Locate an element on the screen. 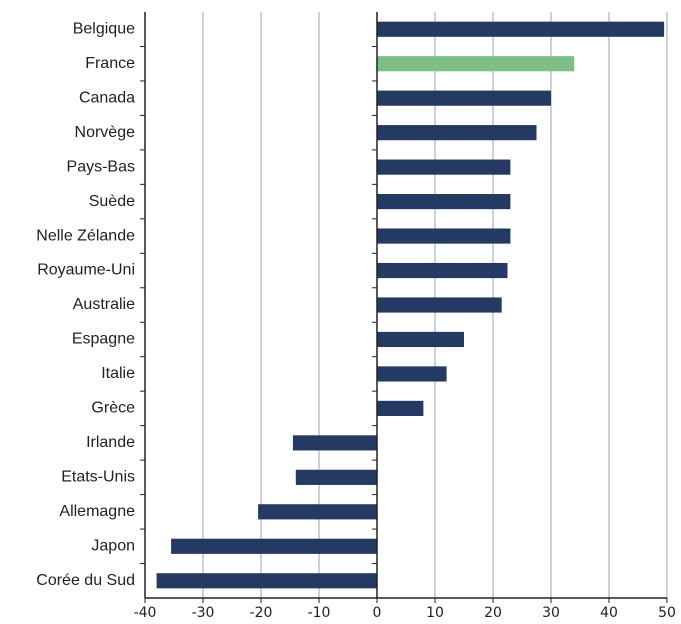 The image size is (681, 624). y-tick-label: Corée du Sud is located at coordinates (85, 580).